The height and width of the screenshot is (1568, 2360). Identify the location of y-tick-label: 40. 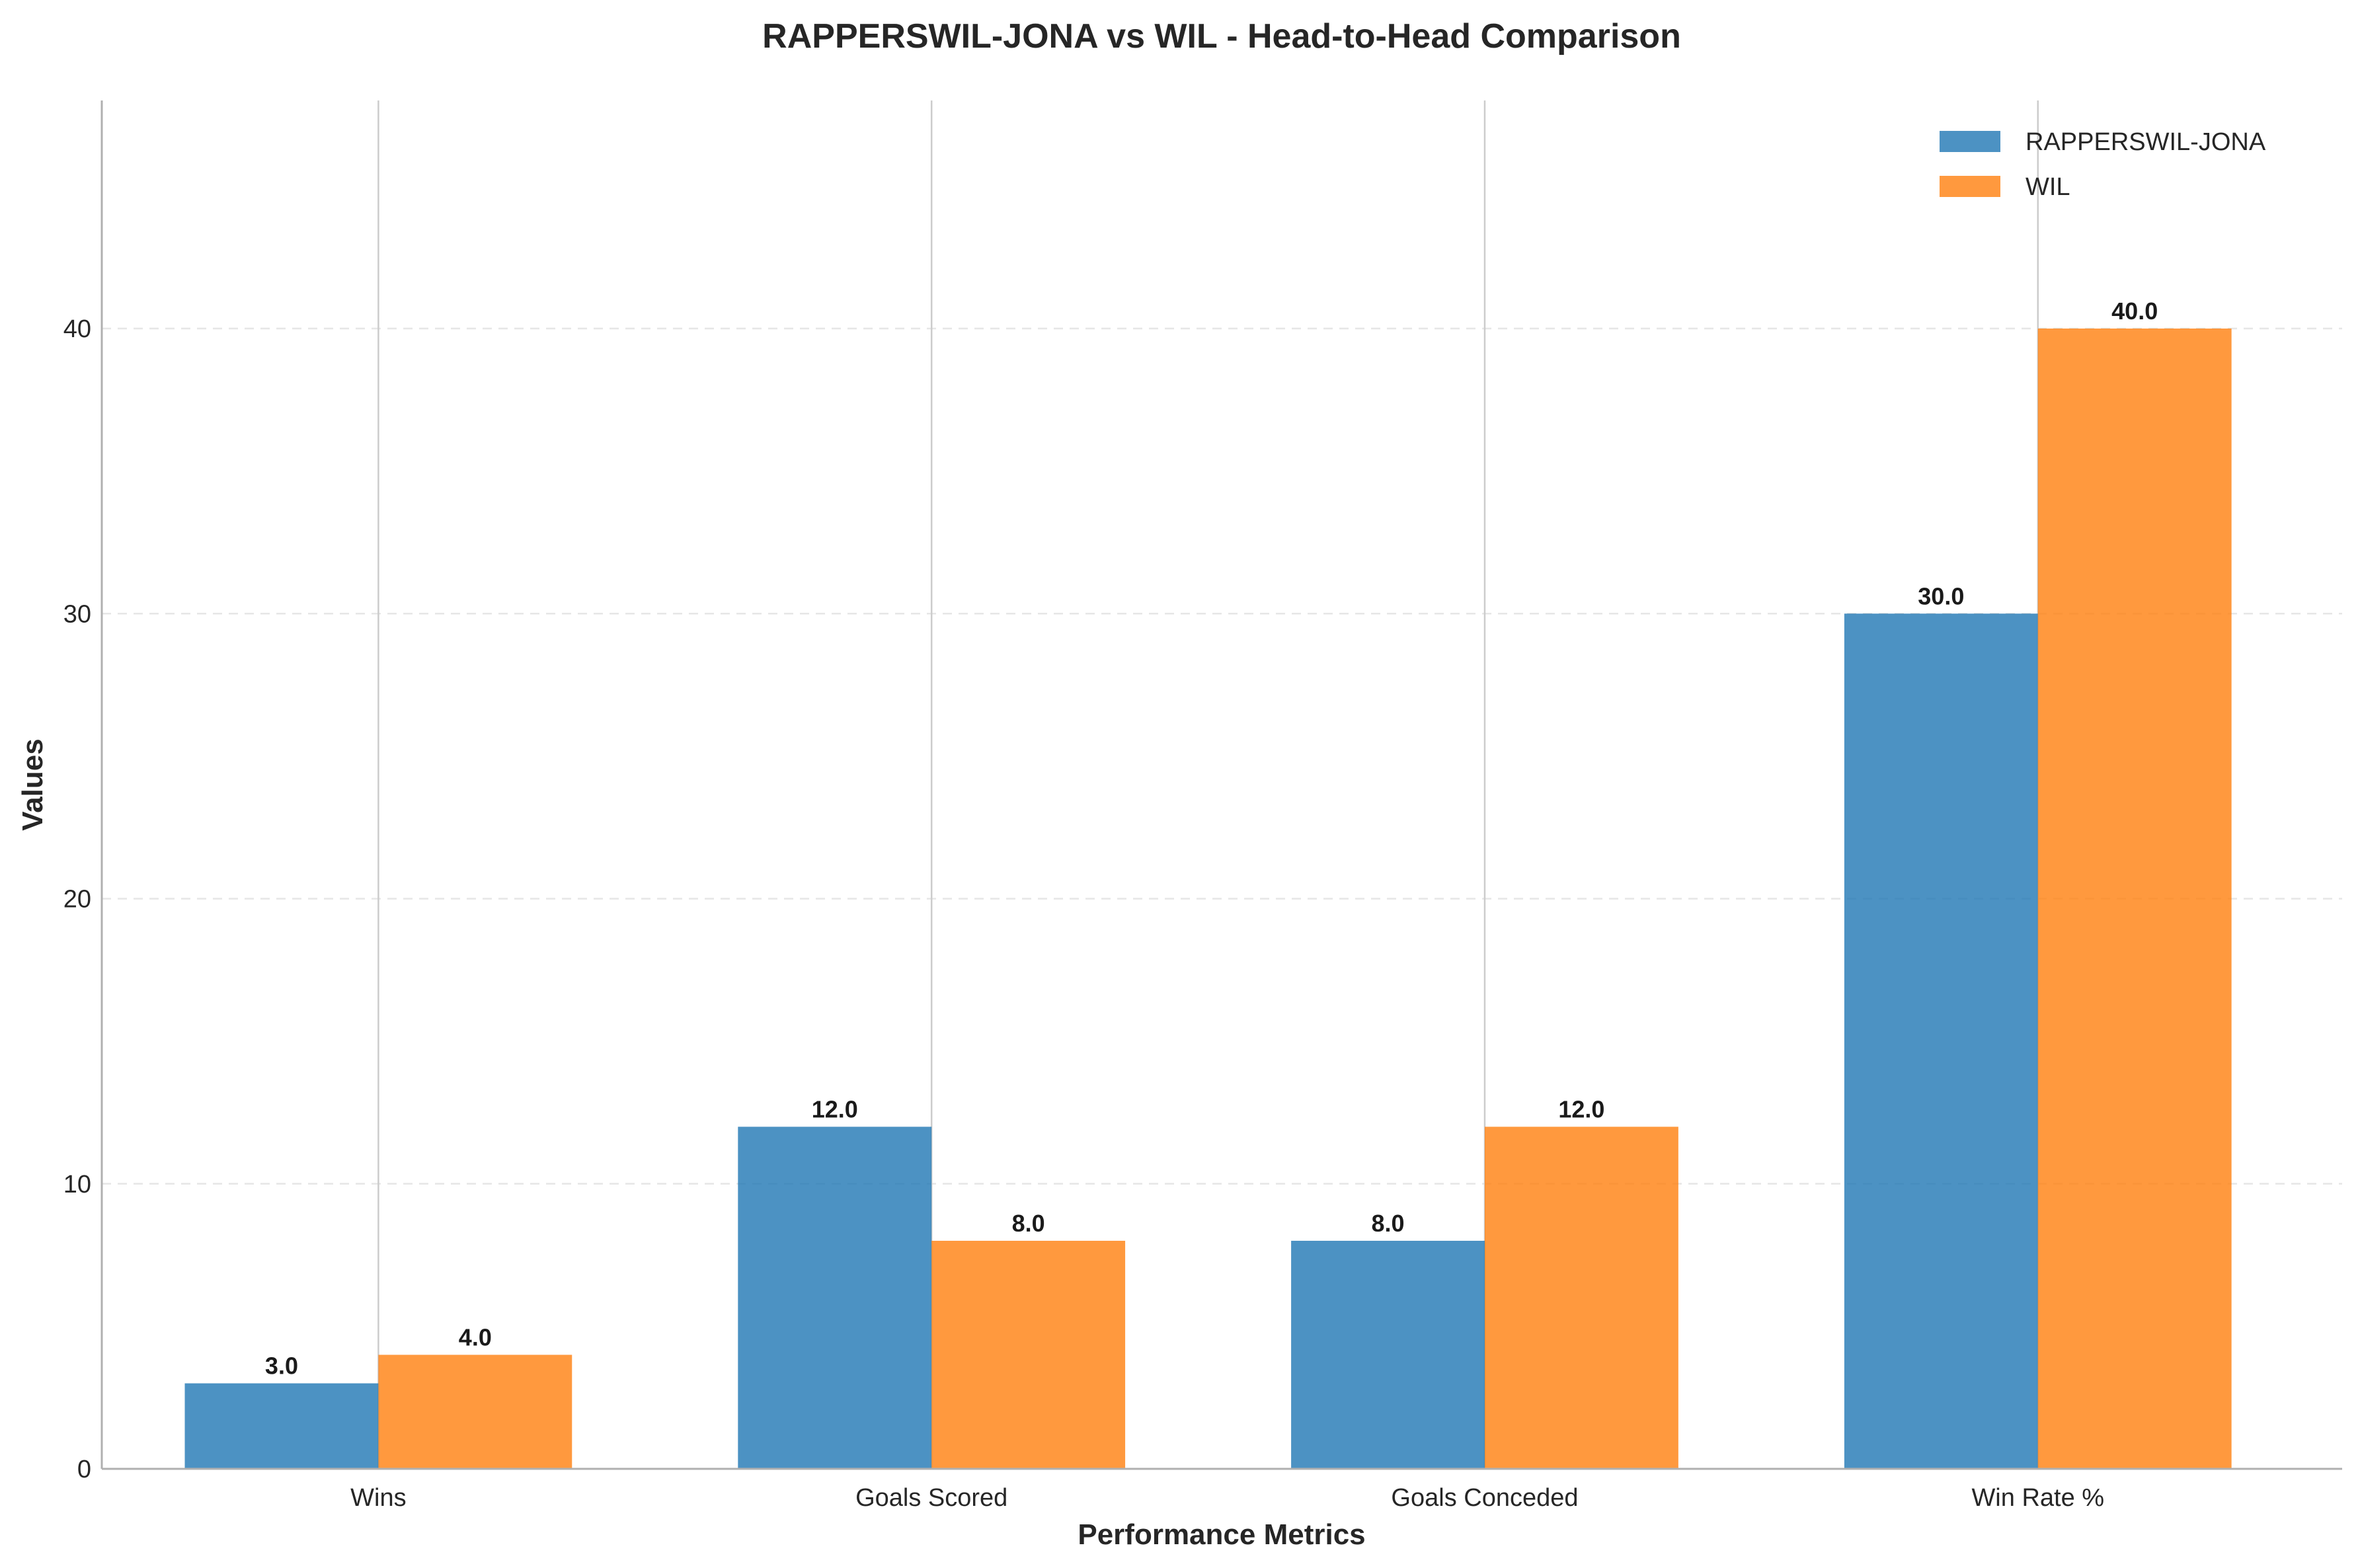
(77, 329).